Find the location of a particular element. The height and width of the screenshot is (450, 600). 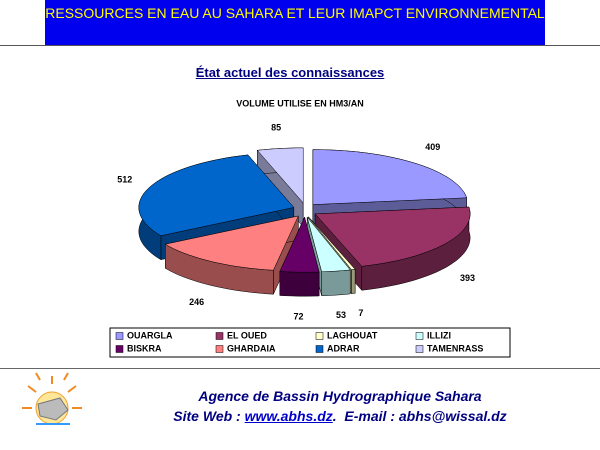

legend-label: ADRAR is located at coordinates (343, 348).